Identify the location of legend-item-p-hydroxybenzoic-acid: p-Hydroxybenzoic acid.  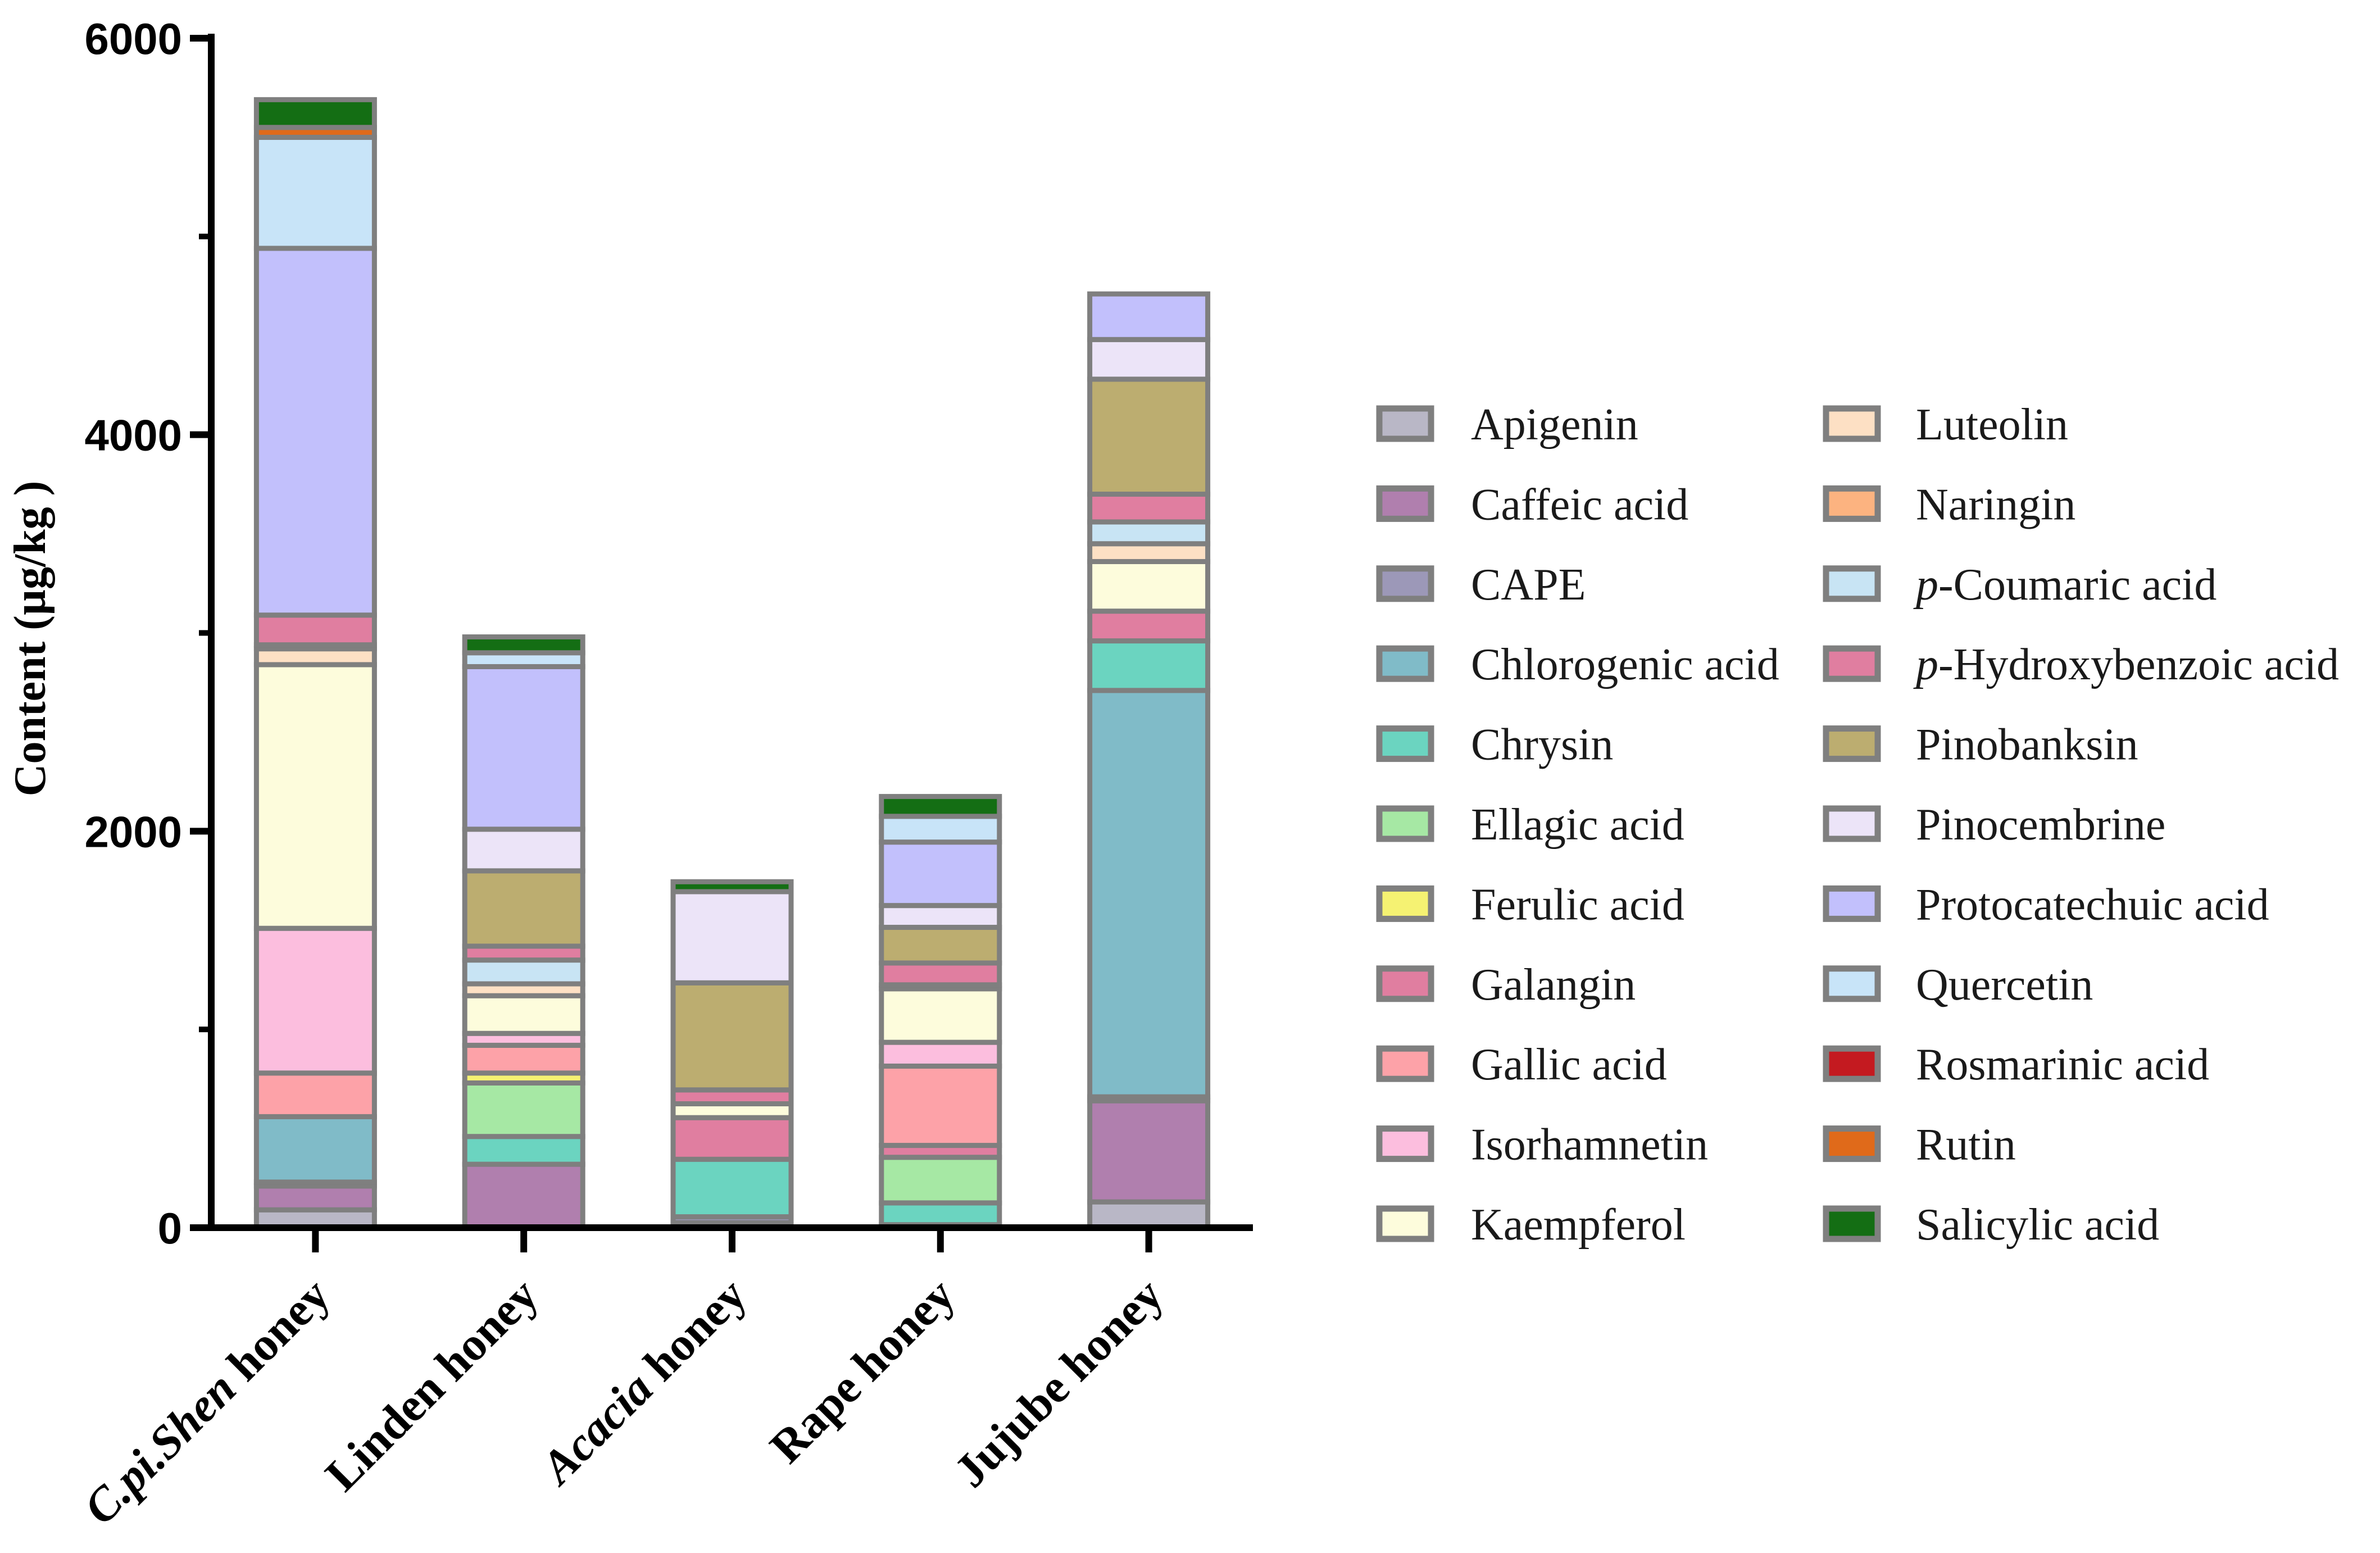
(2081, 664).